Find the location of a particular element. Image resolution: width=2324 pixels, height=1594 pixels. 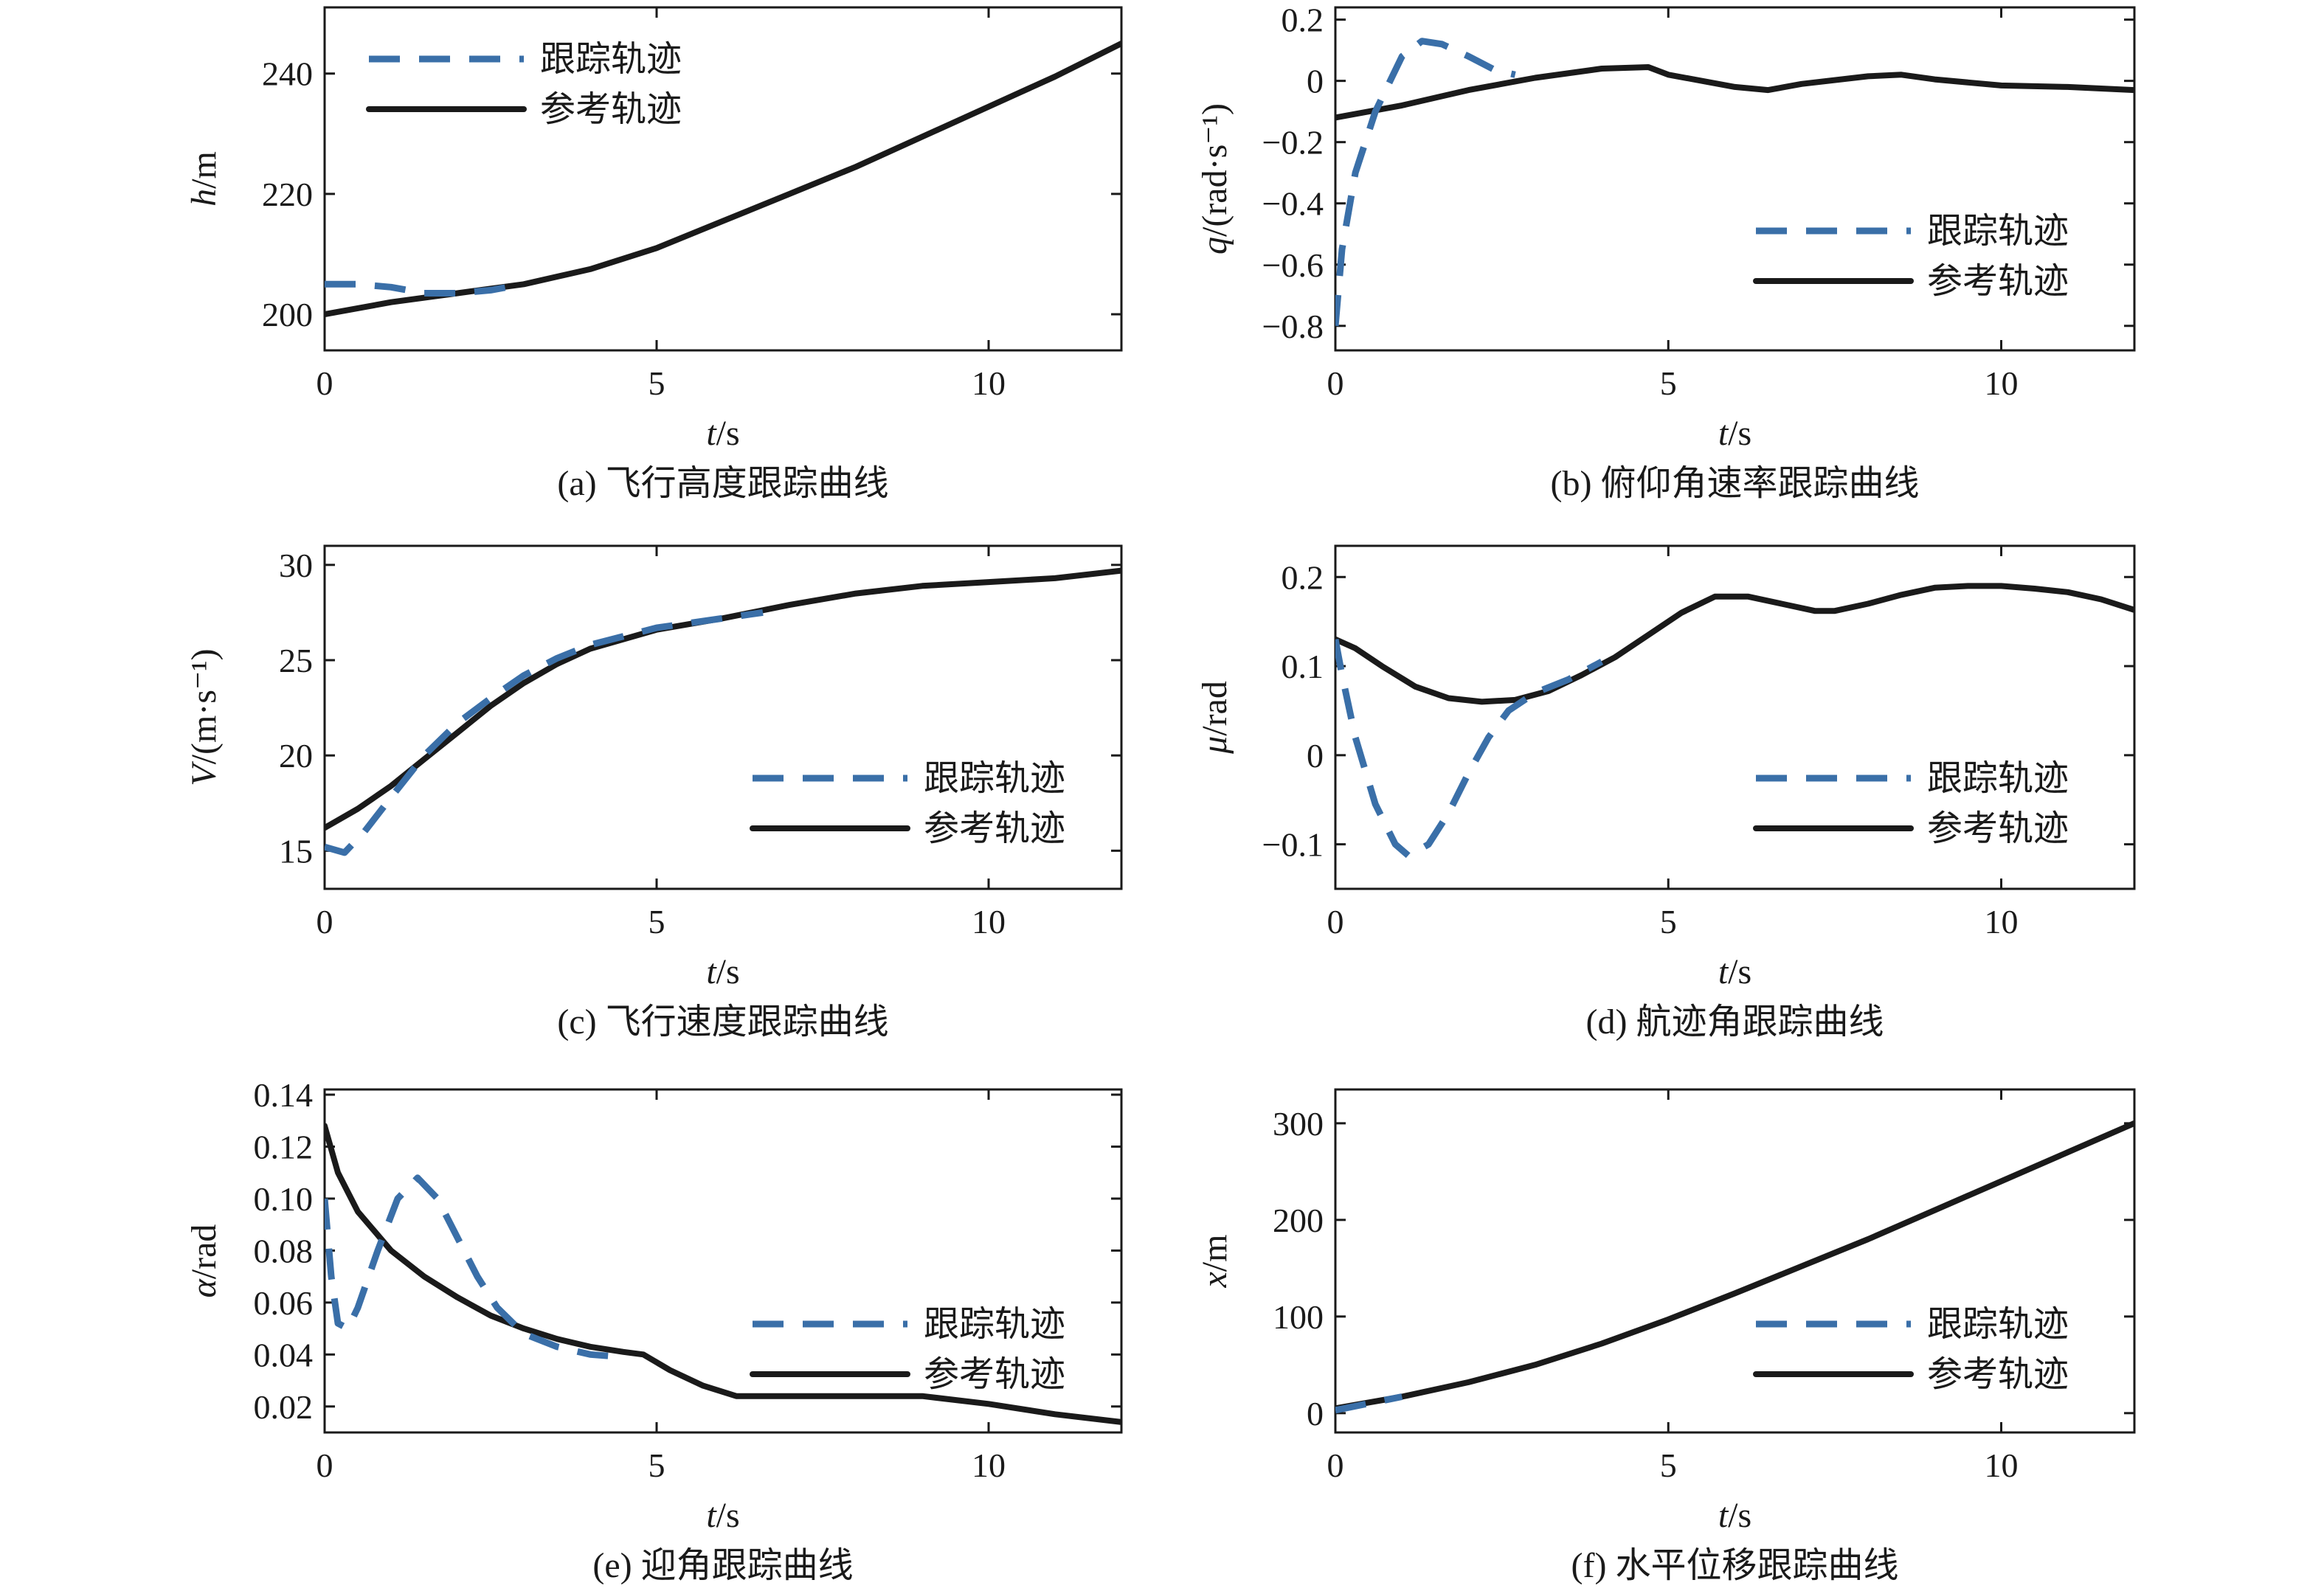

panel-c-xtick-label: 0 is located at coordinates (325, 921).